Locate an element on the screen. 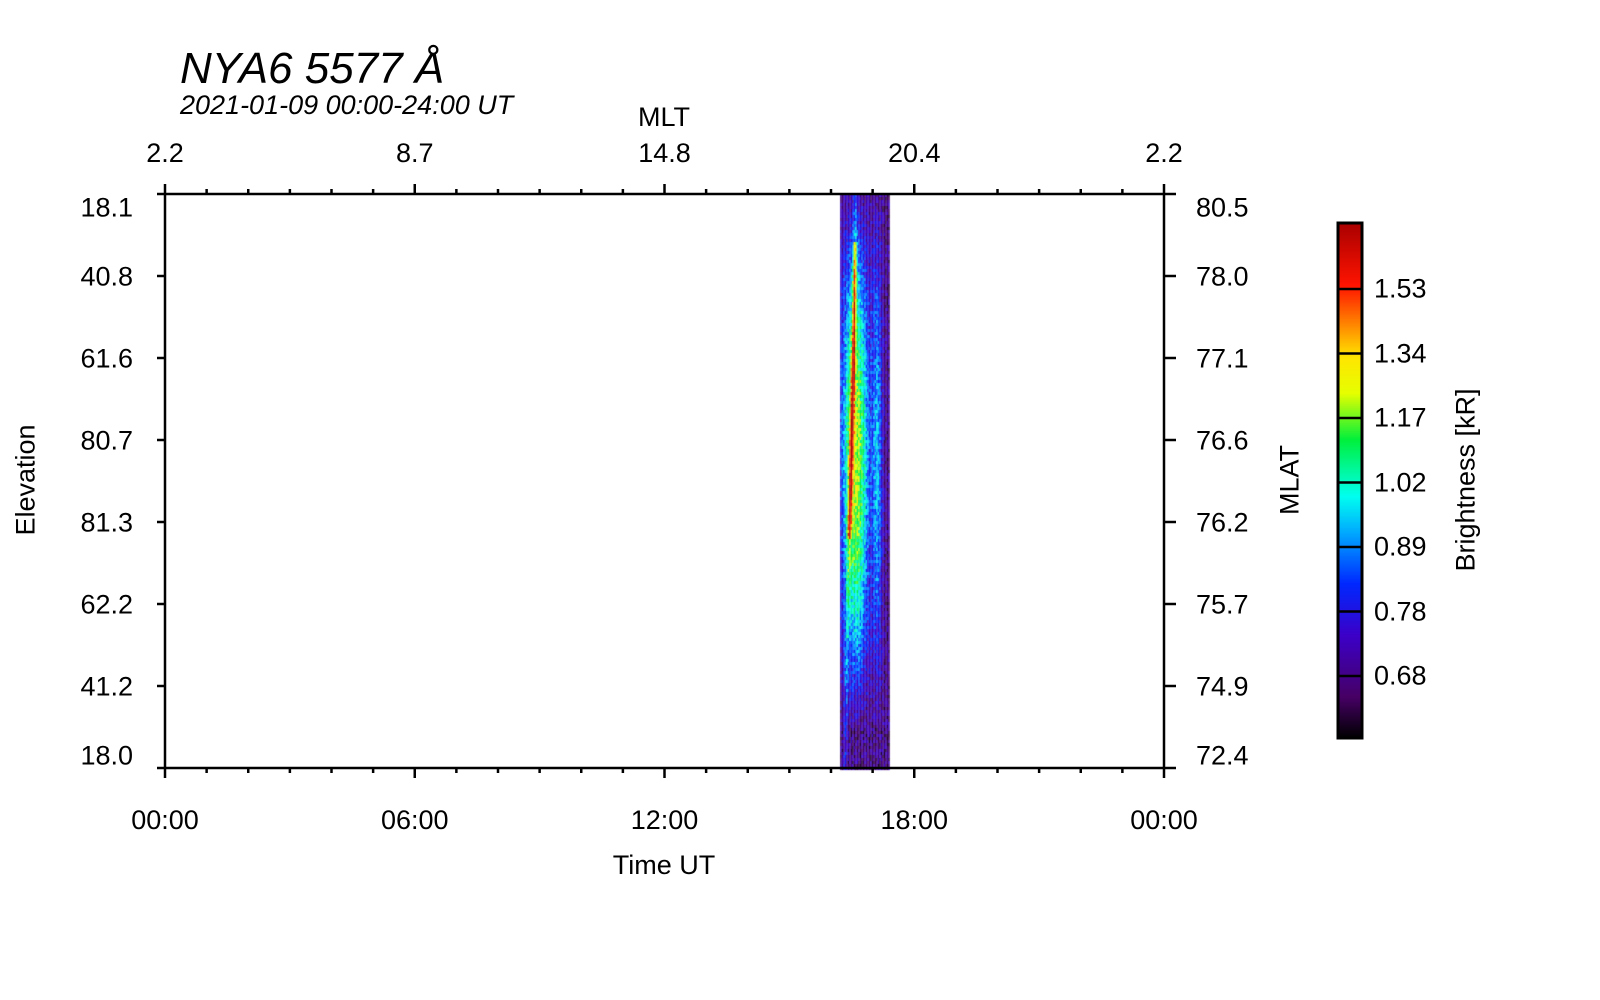 The image size is (1600, 1000). colorbar is located at coordinates (1350, 480).